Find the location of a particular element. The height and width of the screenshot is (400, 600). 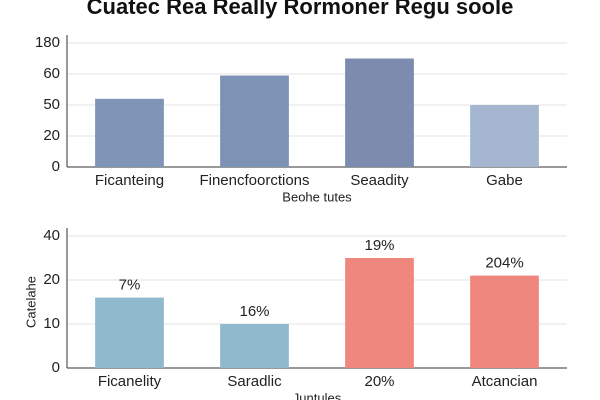

y-tick-label: 50 is located at coordinates (51, 104).